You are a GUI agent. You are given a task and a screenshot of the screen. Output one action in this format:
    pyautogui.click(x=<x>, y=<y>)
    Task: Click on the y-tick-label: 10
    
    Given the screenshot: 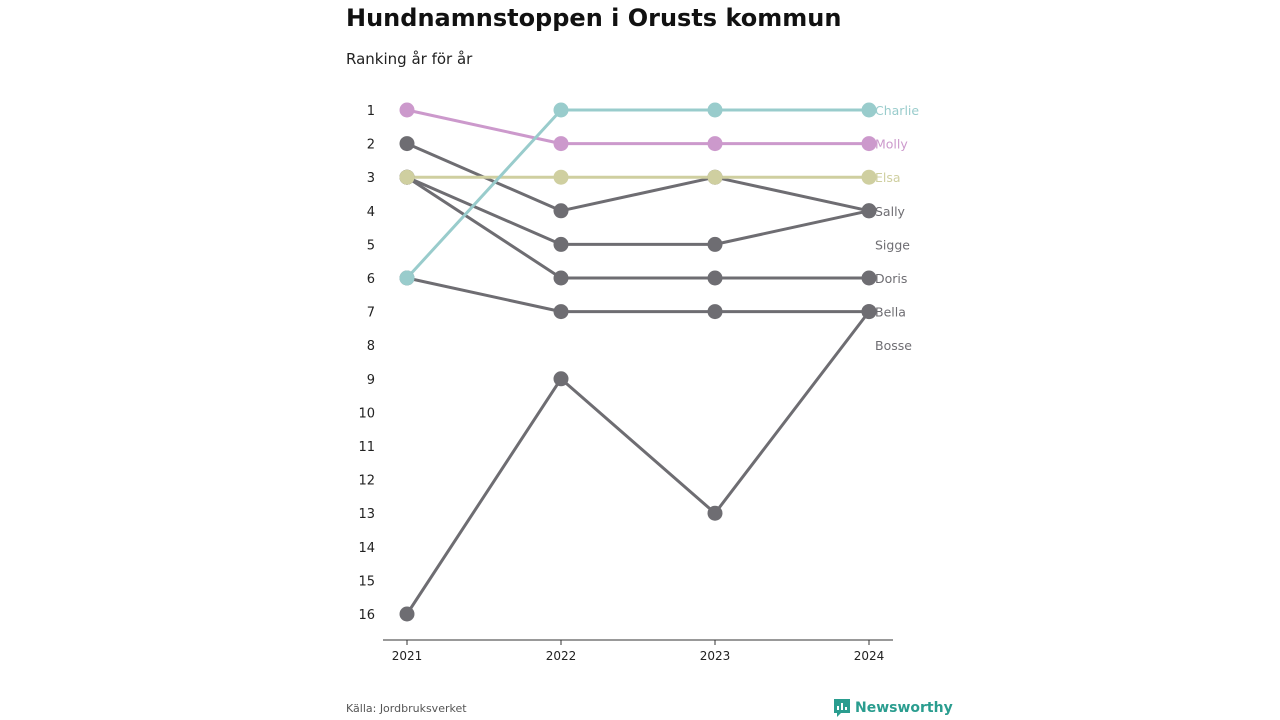 What is the action you would take?
    pyautogui.click(x=366, y=413)
    